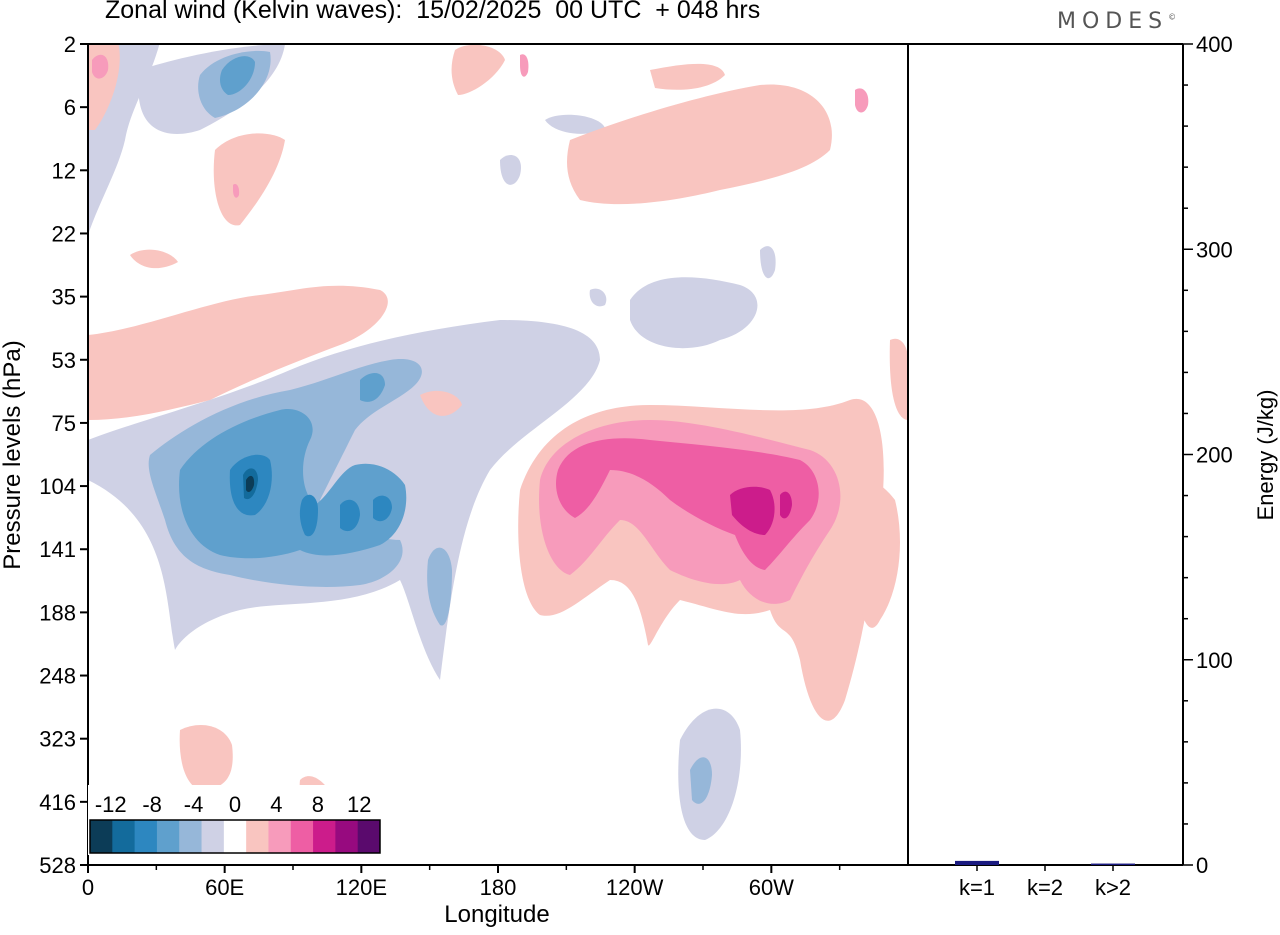 This screenshot has height=935, width=1280. I want to click on y-axis-label: Pressure levels (hPa), so click(13, 454).